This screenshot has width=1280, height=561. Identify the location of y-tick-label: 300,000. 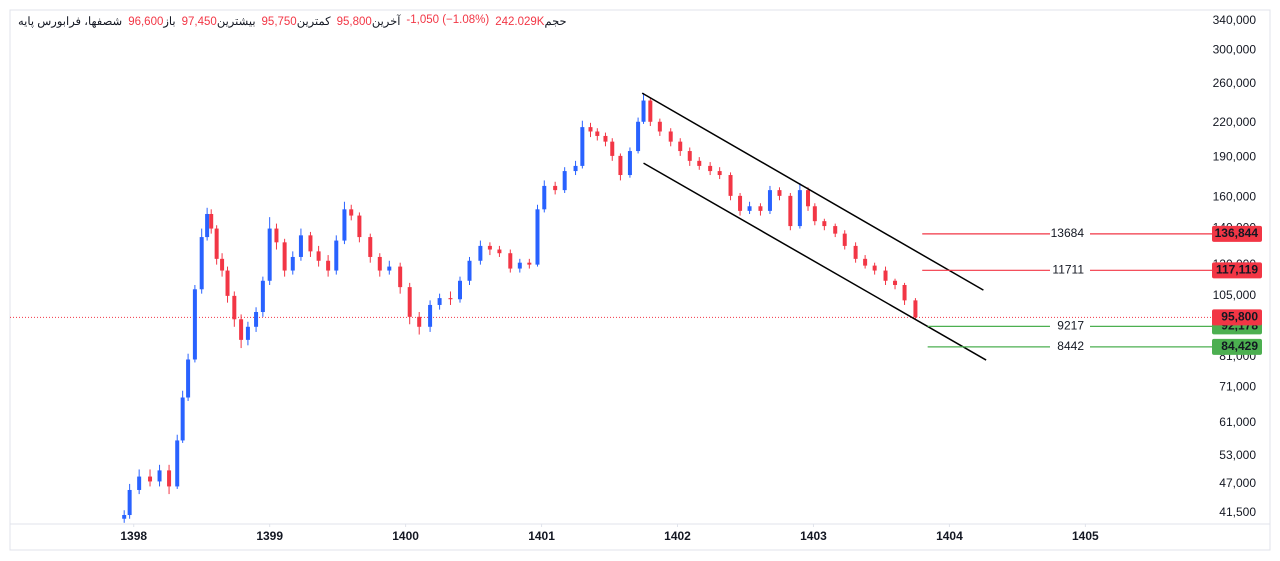
(1235, 49).